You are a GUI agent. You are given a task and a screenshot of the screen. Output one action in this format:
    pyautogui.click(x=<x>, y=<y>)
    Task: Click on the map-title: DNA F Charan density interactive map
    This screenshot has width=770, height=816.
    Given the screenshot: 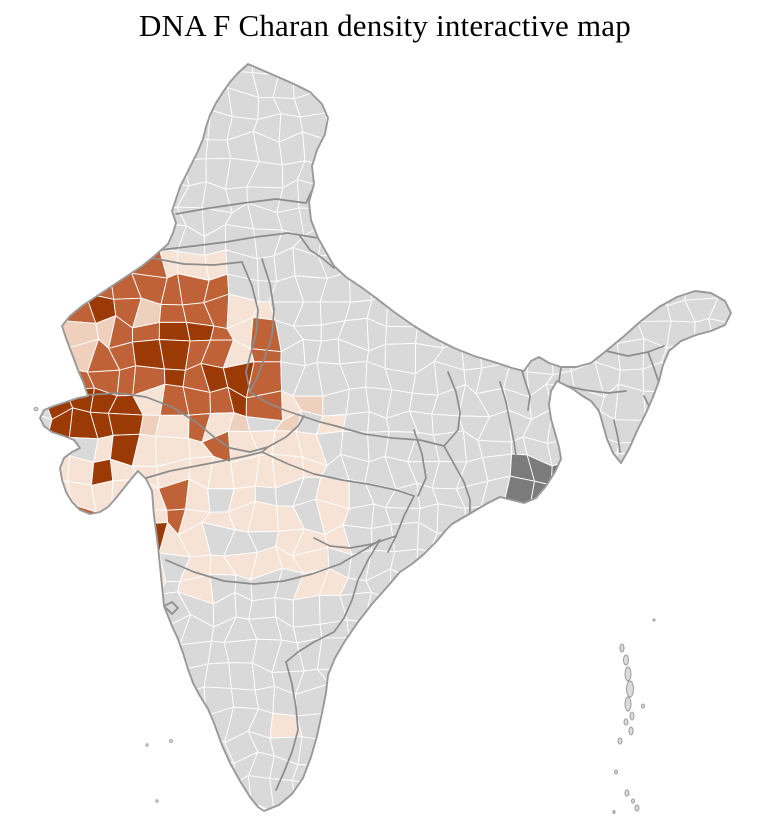 What is the action you would take?
    pyautogui.click(x=385, y=25)
    